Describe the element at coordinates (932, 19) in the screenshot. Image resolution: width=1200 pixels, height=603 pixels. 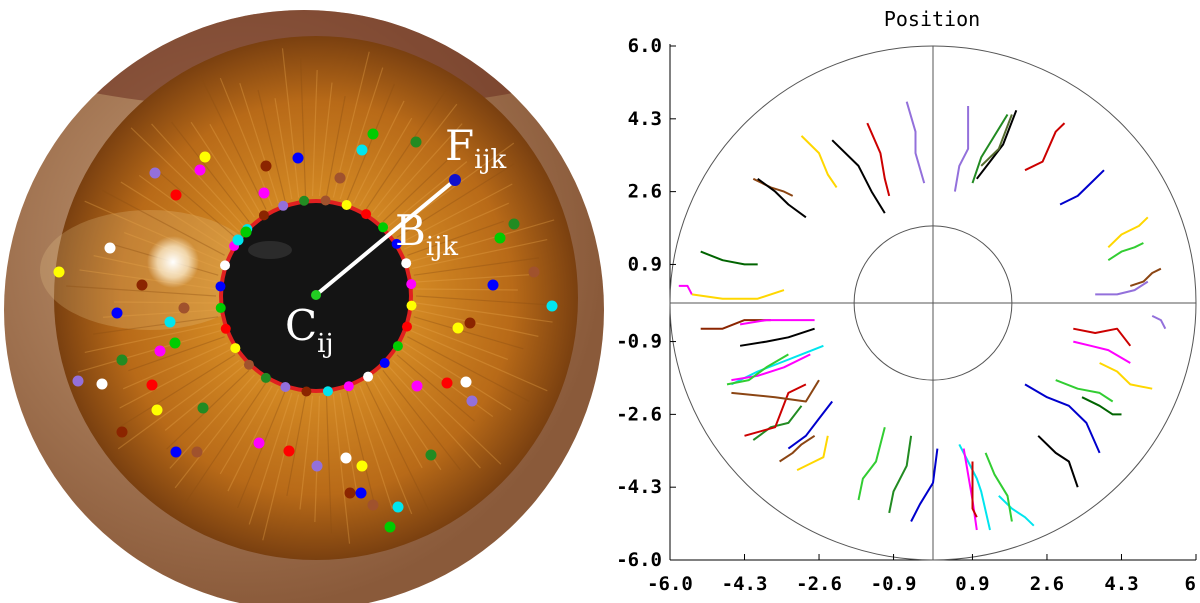
I see `chart-title: Position` at that location.